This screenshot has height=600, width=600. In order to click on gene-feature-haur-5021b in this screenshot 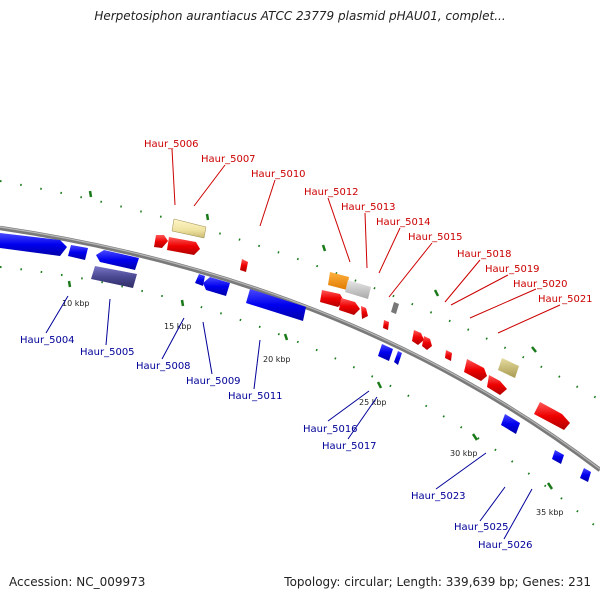, I will do `click(497, 385)`.